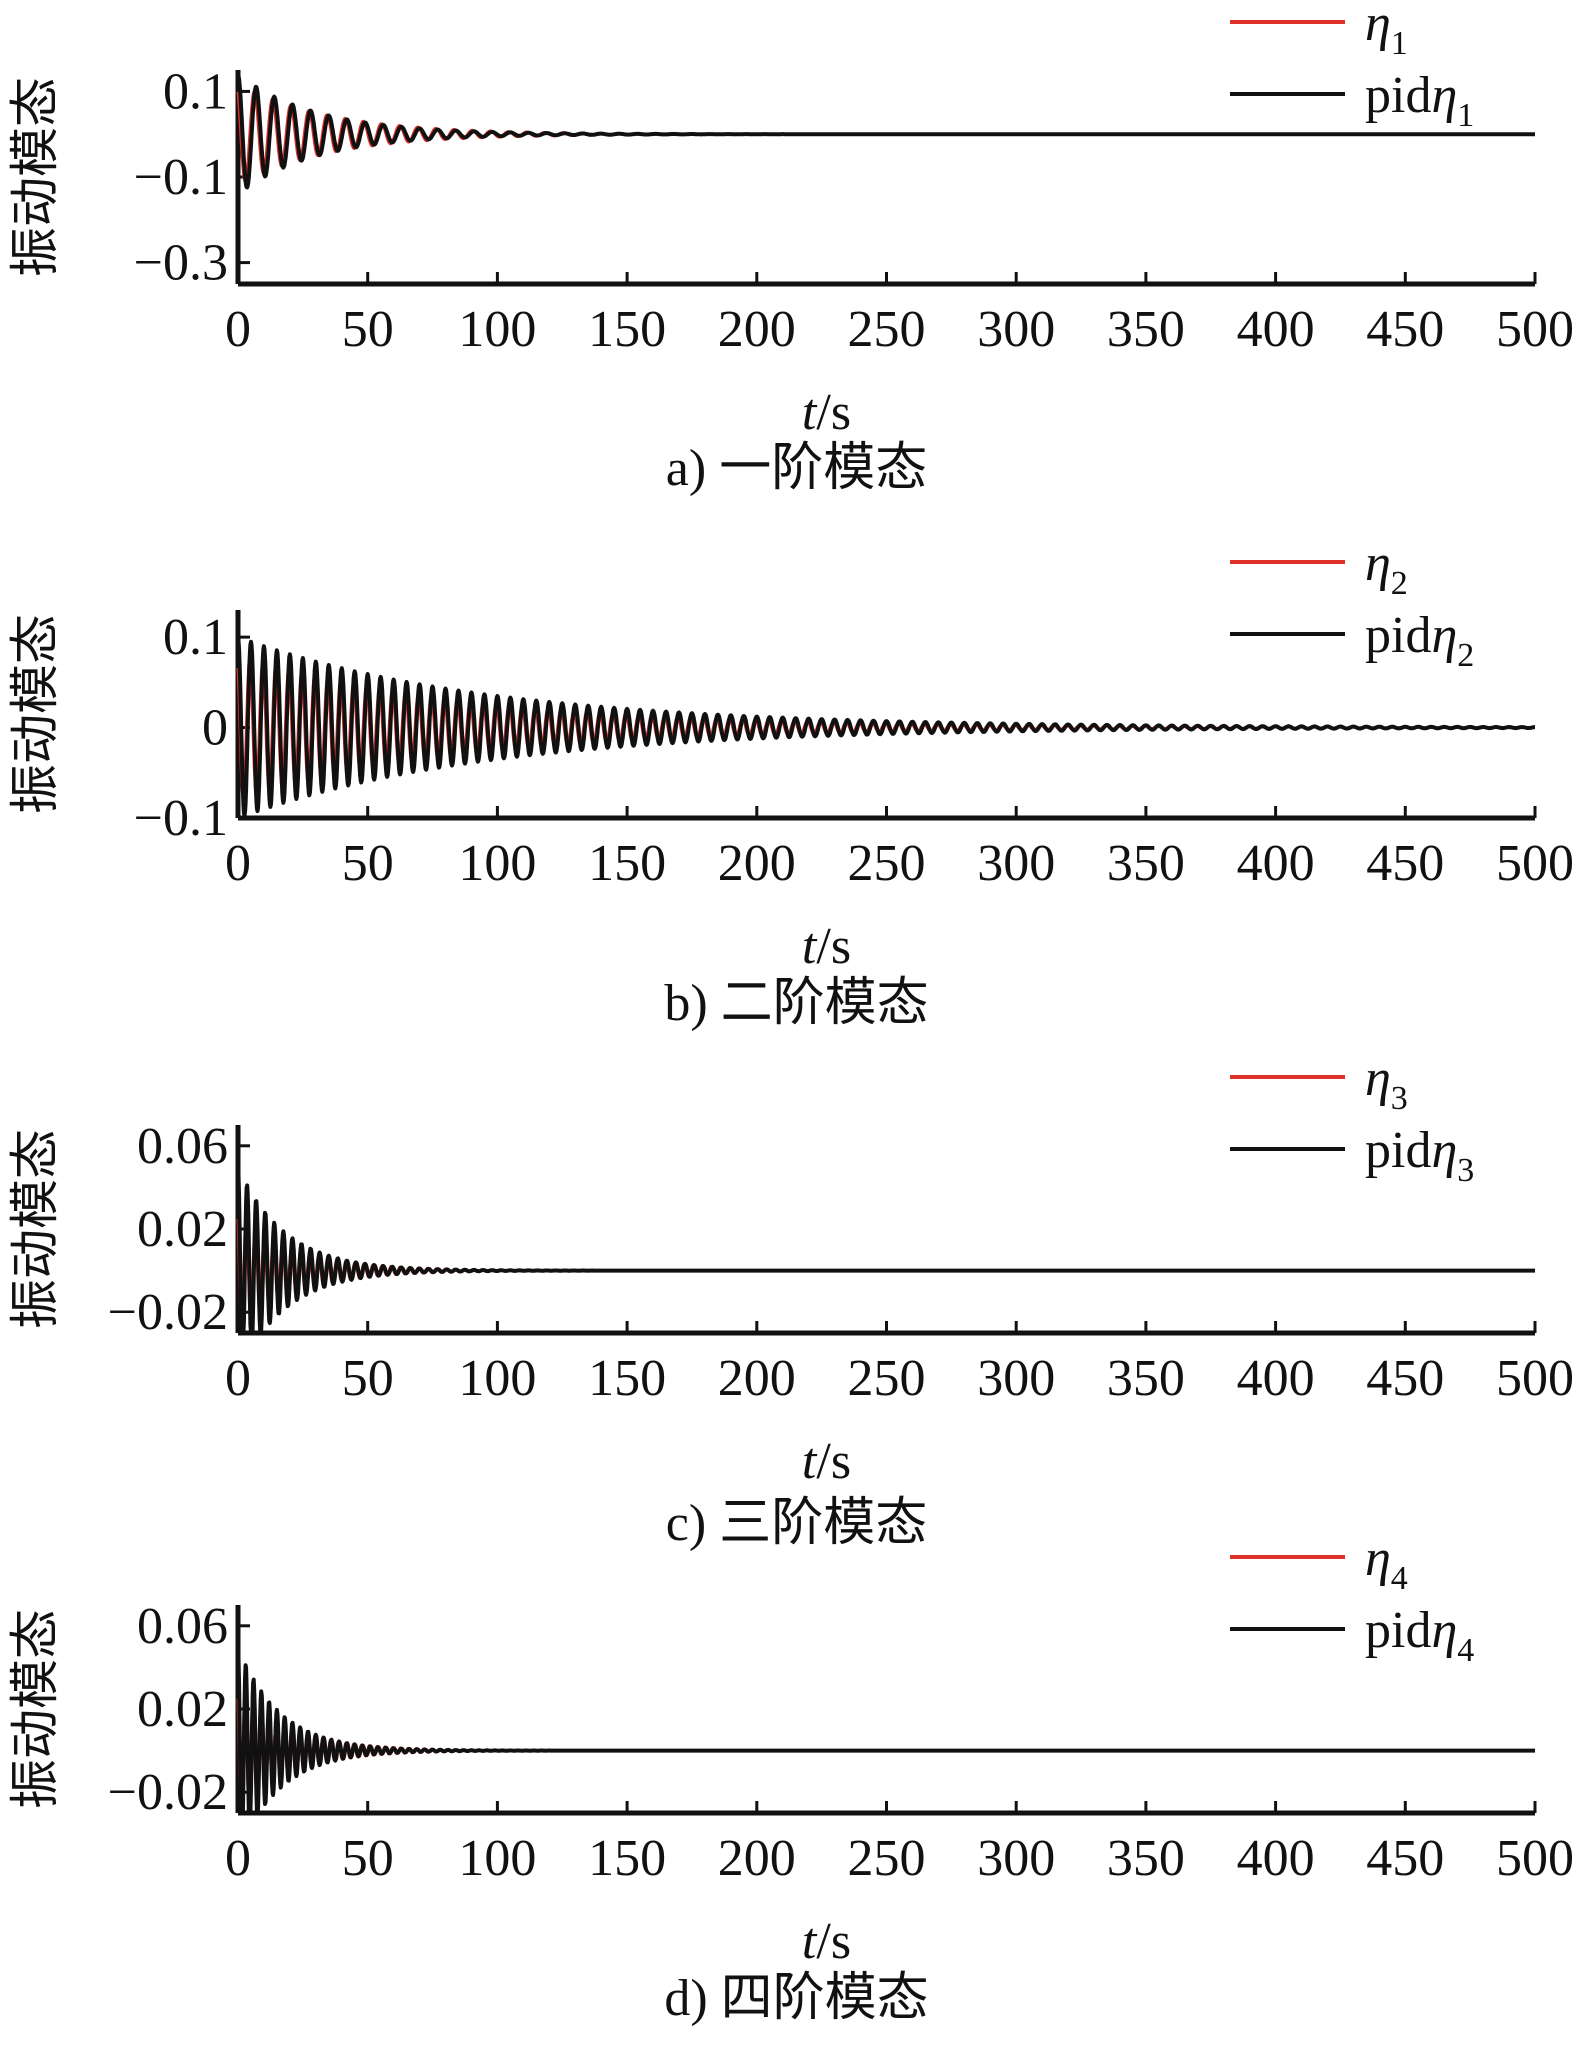 Image resolution: width=1577 pixels, height=2055 pixels. I want to click on legend-label-η2: η2, so click(1386, 568).